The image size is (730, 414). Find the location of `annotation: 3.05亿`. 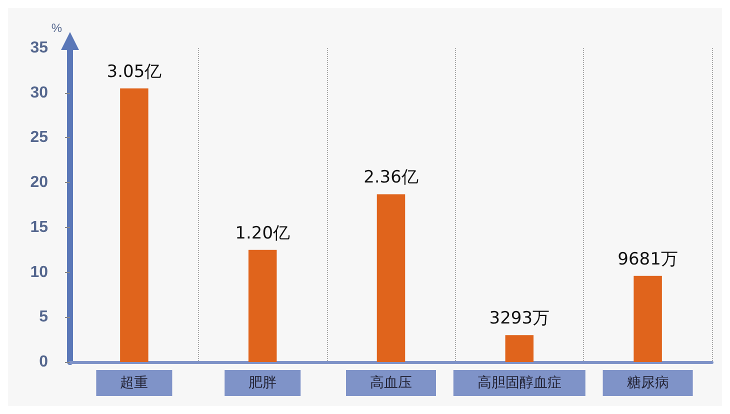

annotation: 3.05亿 is located at coordinates (134, 72).